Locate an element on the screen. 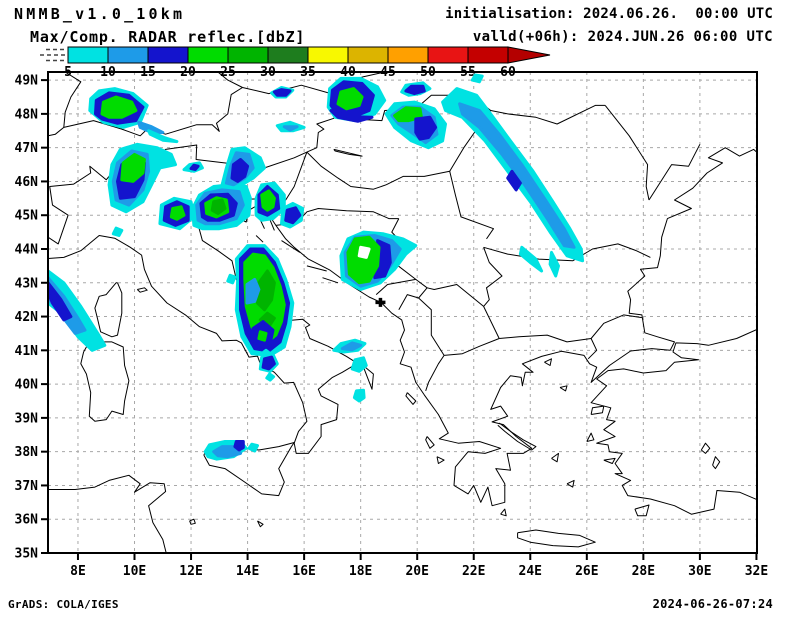  lat-tick-label: 37N is located at coordinates (27, 486).